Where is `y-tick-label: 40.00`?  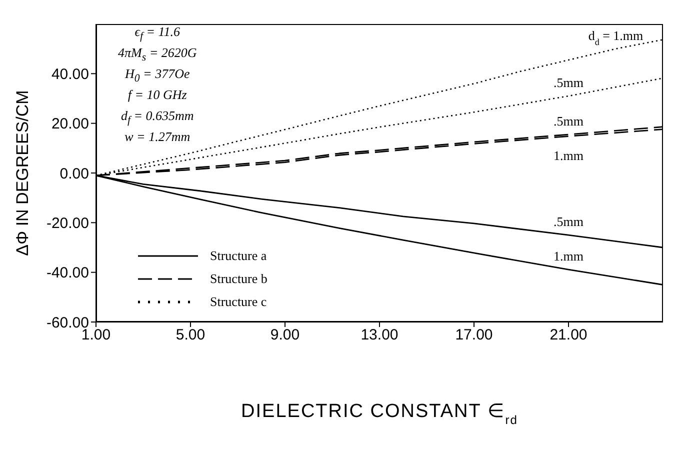 y-tick-label: 40.00 is located at coordinates (70, 74).